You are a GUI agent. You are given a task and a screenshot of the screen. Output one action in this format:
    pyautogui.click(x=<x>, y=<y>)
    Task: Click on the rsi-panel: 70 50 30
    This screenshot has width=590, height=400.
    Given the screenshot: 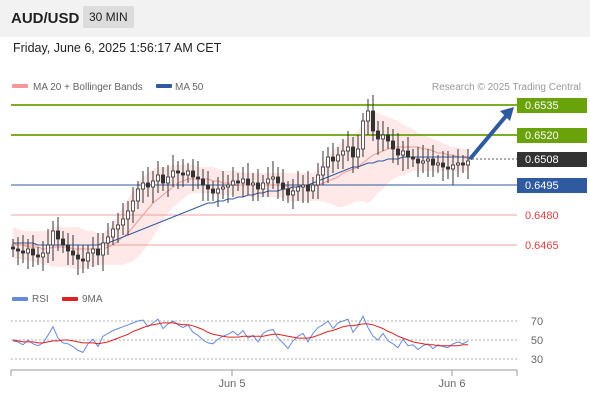 What is the action you would take?
    pyautogui.click(x=277, y=340)
    